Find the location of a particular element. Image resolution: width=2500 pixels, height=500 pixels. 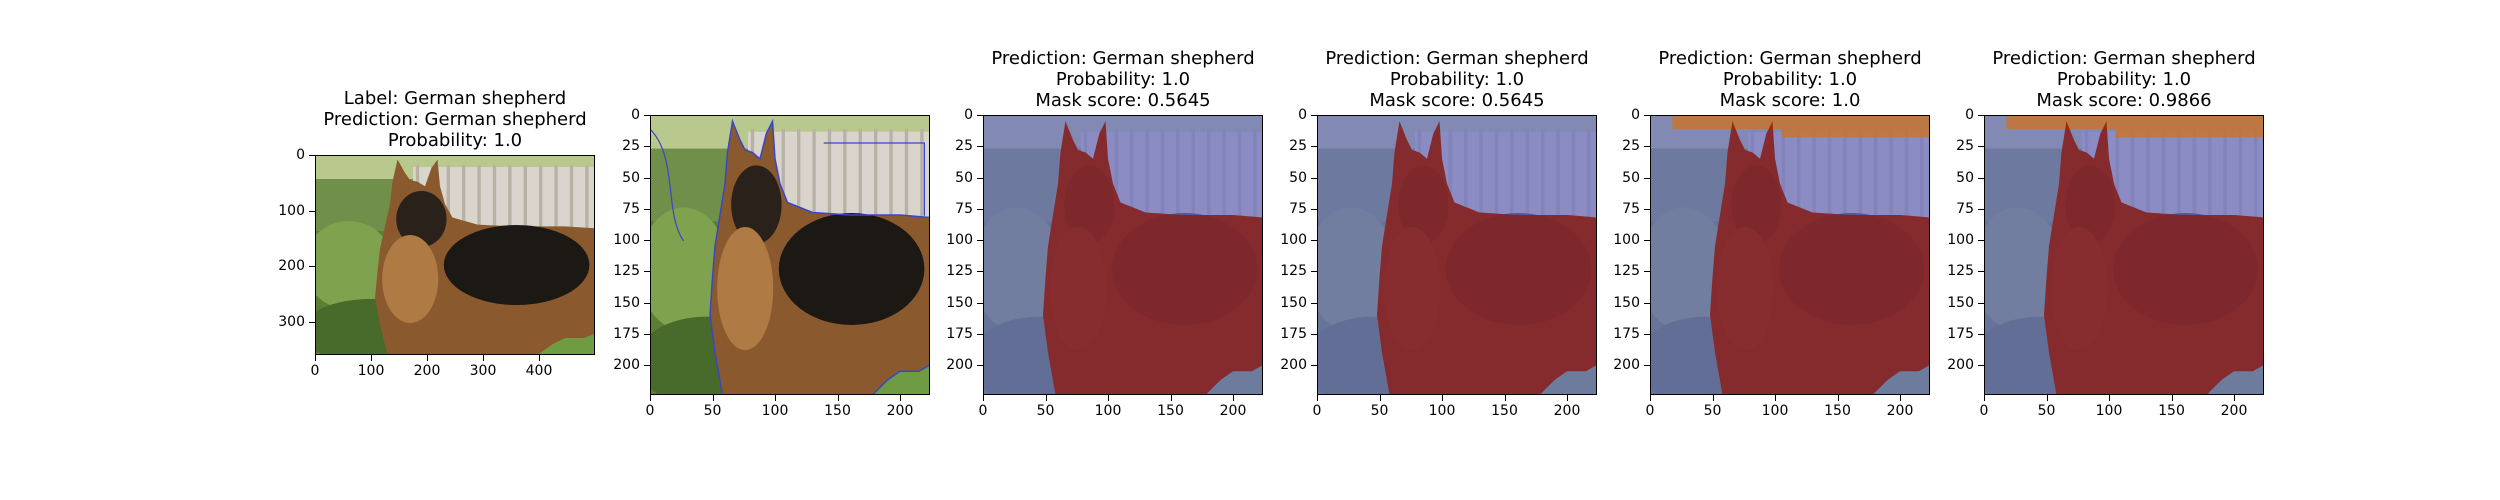

axes-frame is located at coordinates (1123, 255).